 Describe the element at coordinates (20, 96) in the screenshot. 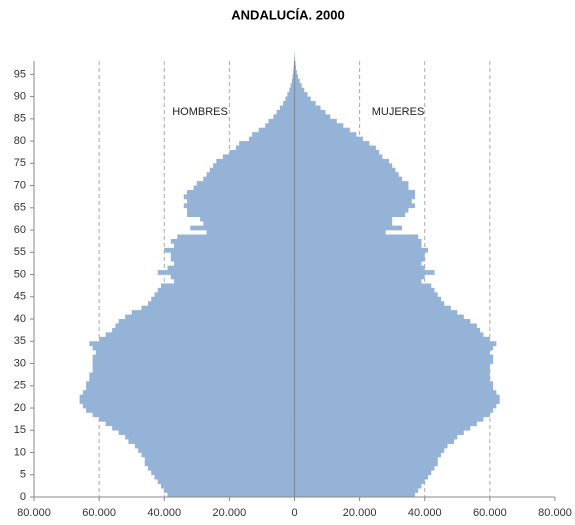

I see `y-tick-label: 90` at that location.